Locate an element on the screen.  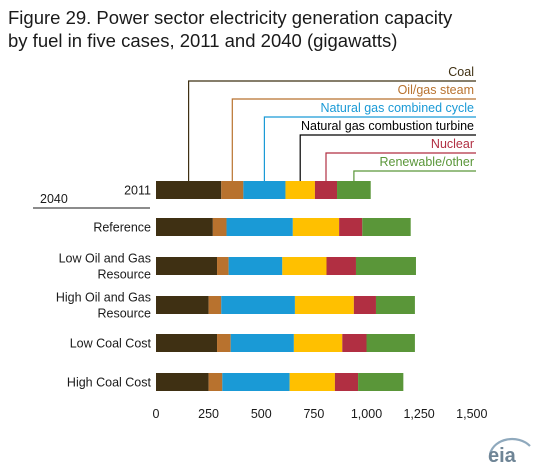
legend-leader-natural-gas-combustion-turbine is located at coordinates (387, 157).